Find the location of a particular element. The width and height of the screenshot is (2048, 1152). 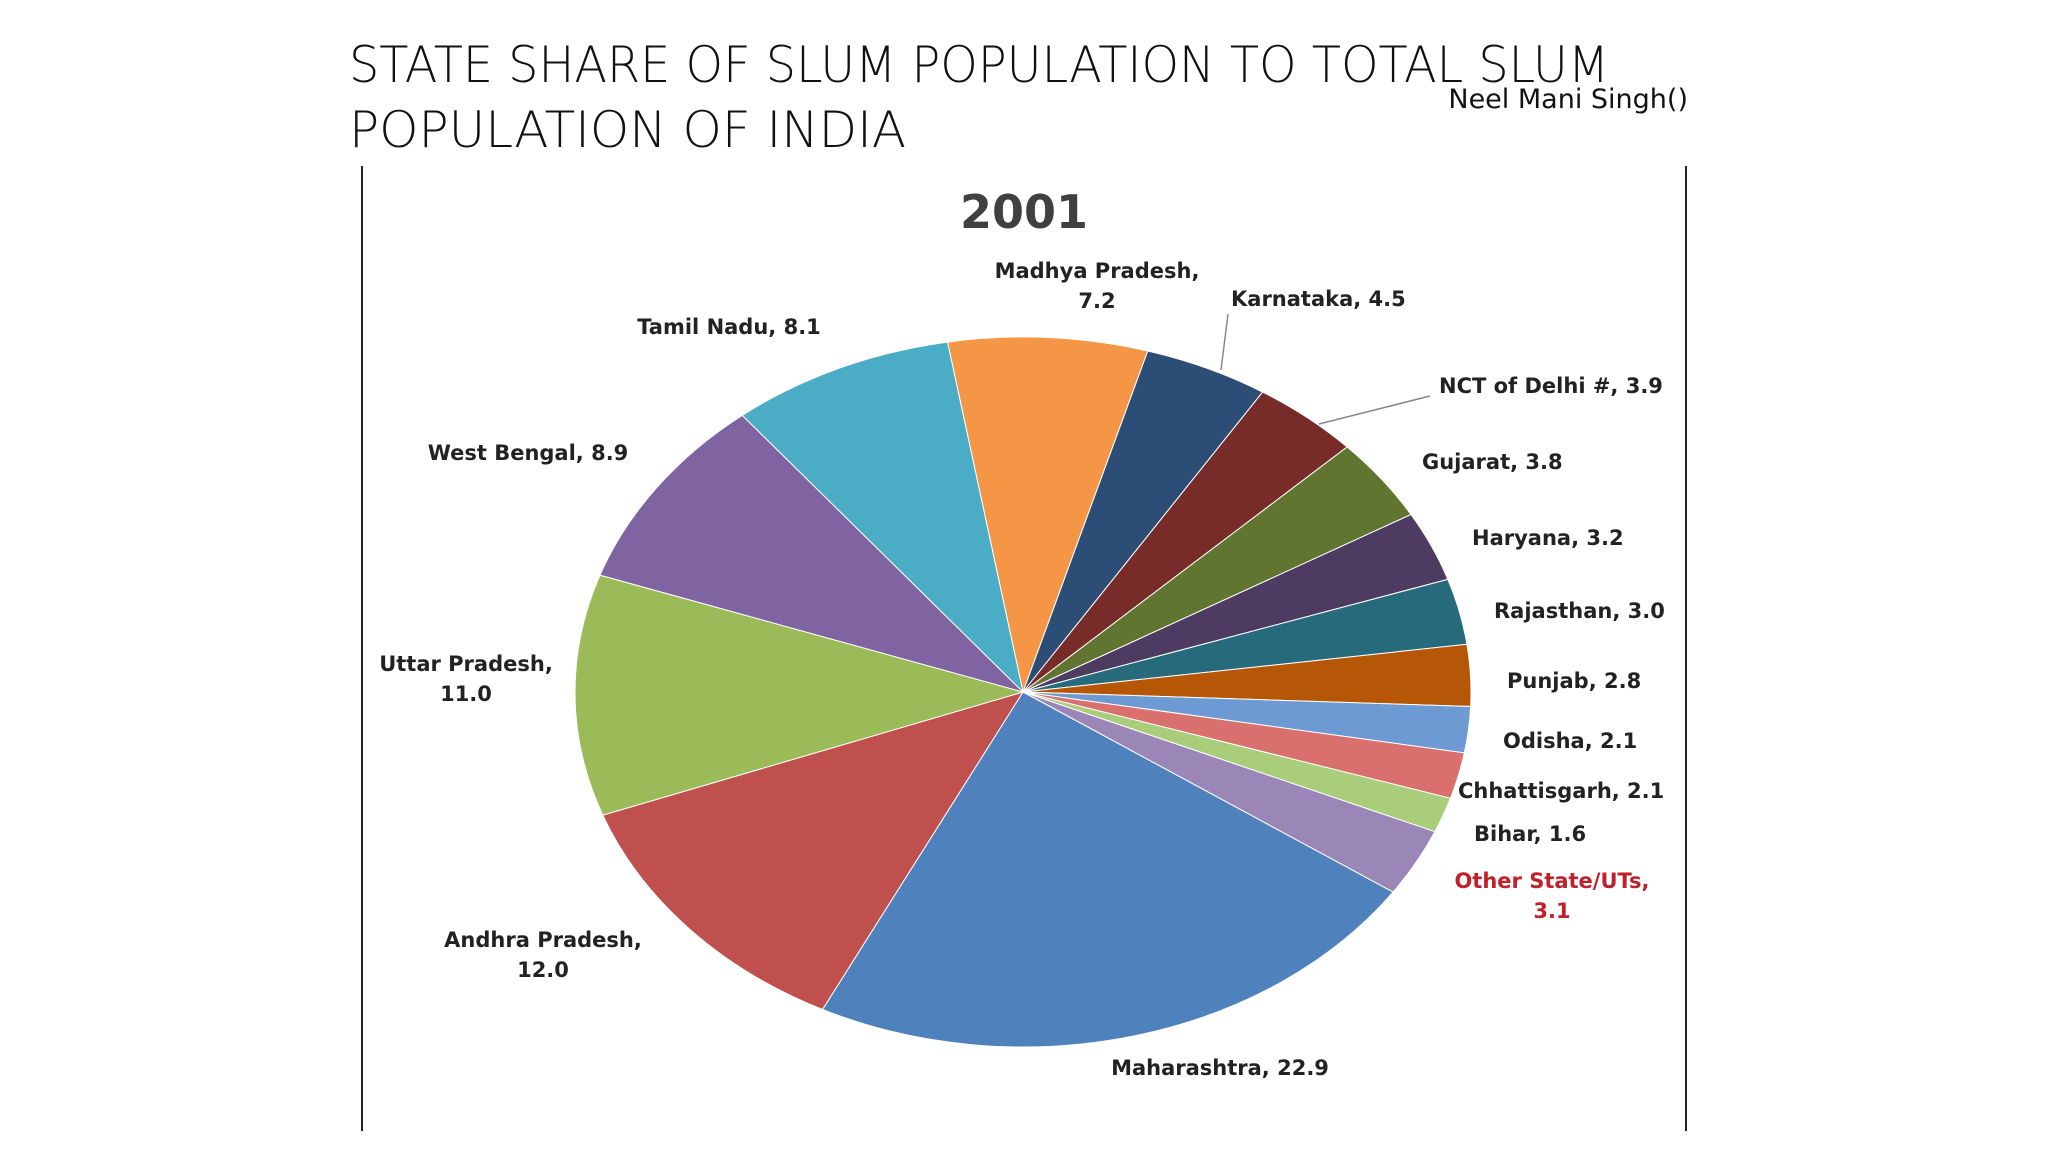

data-label: 7.2 is located at coordinates (1096, 301).